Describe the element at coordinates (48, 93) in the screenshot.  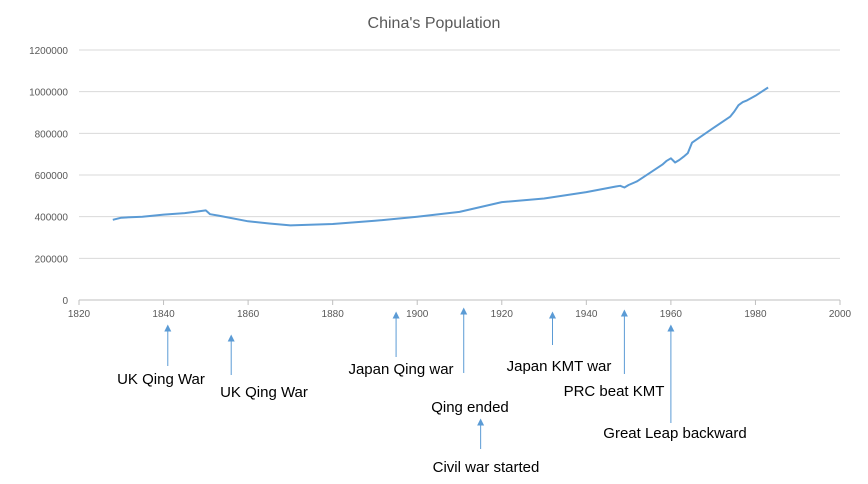
I see `y-tick-label: 1000000` at that location.